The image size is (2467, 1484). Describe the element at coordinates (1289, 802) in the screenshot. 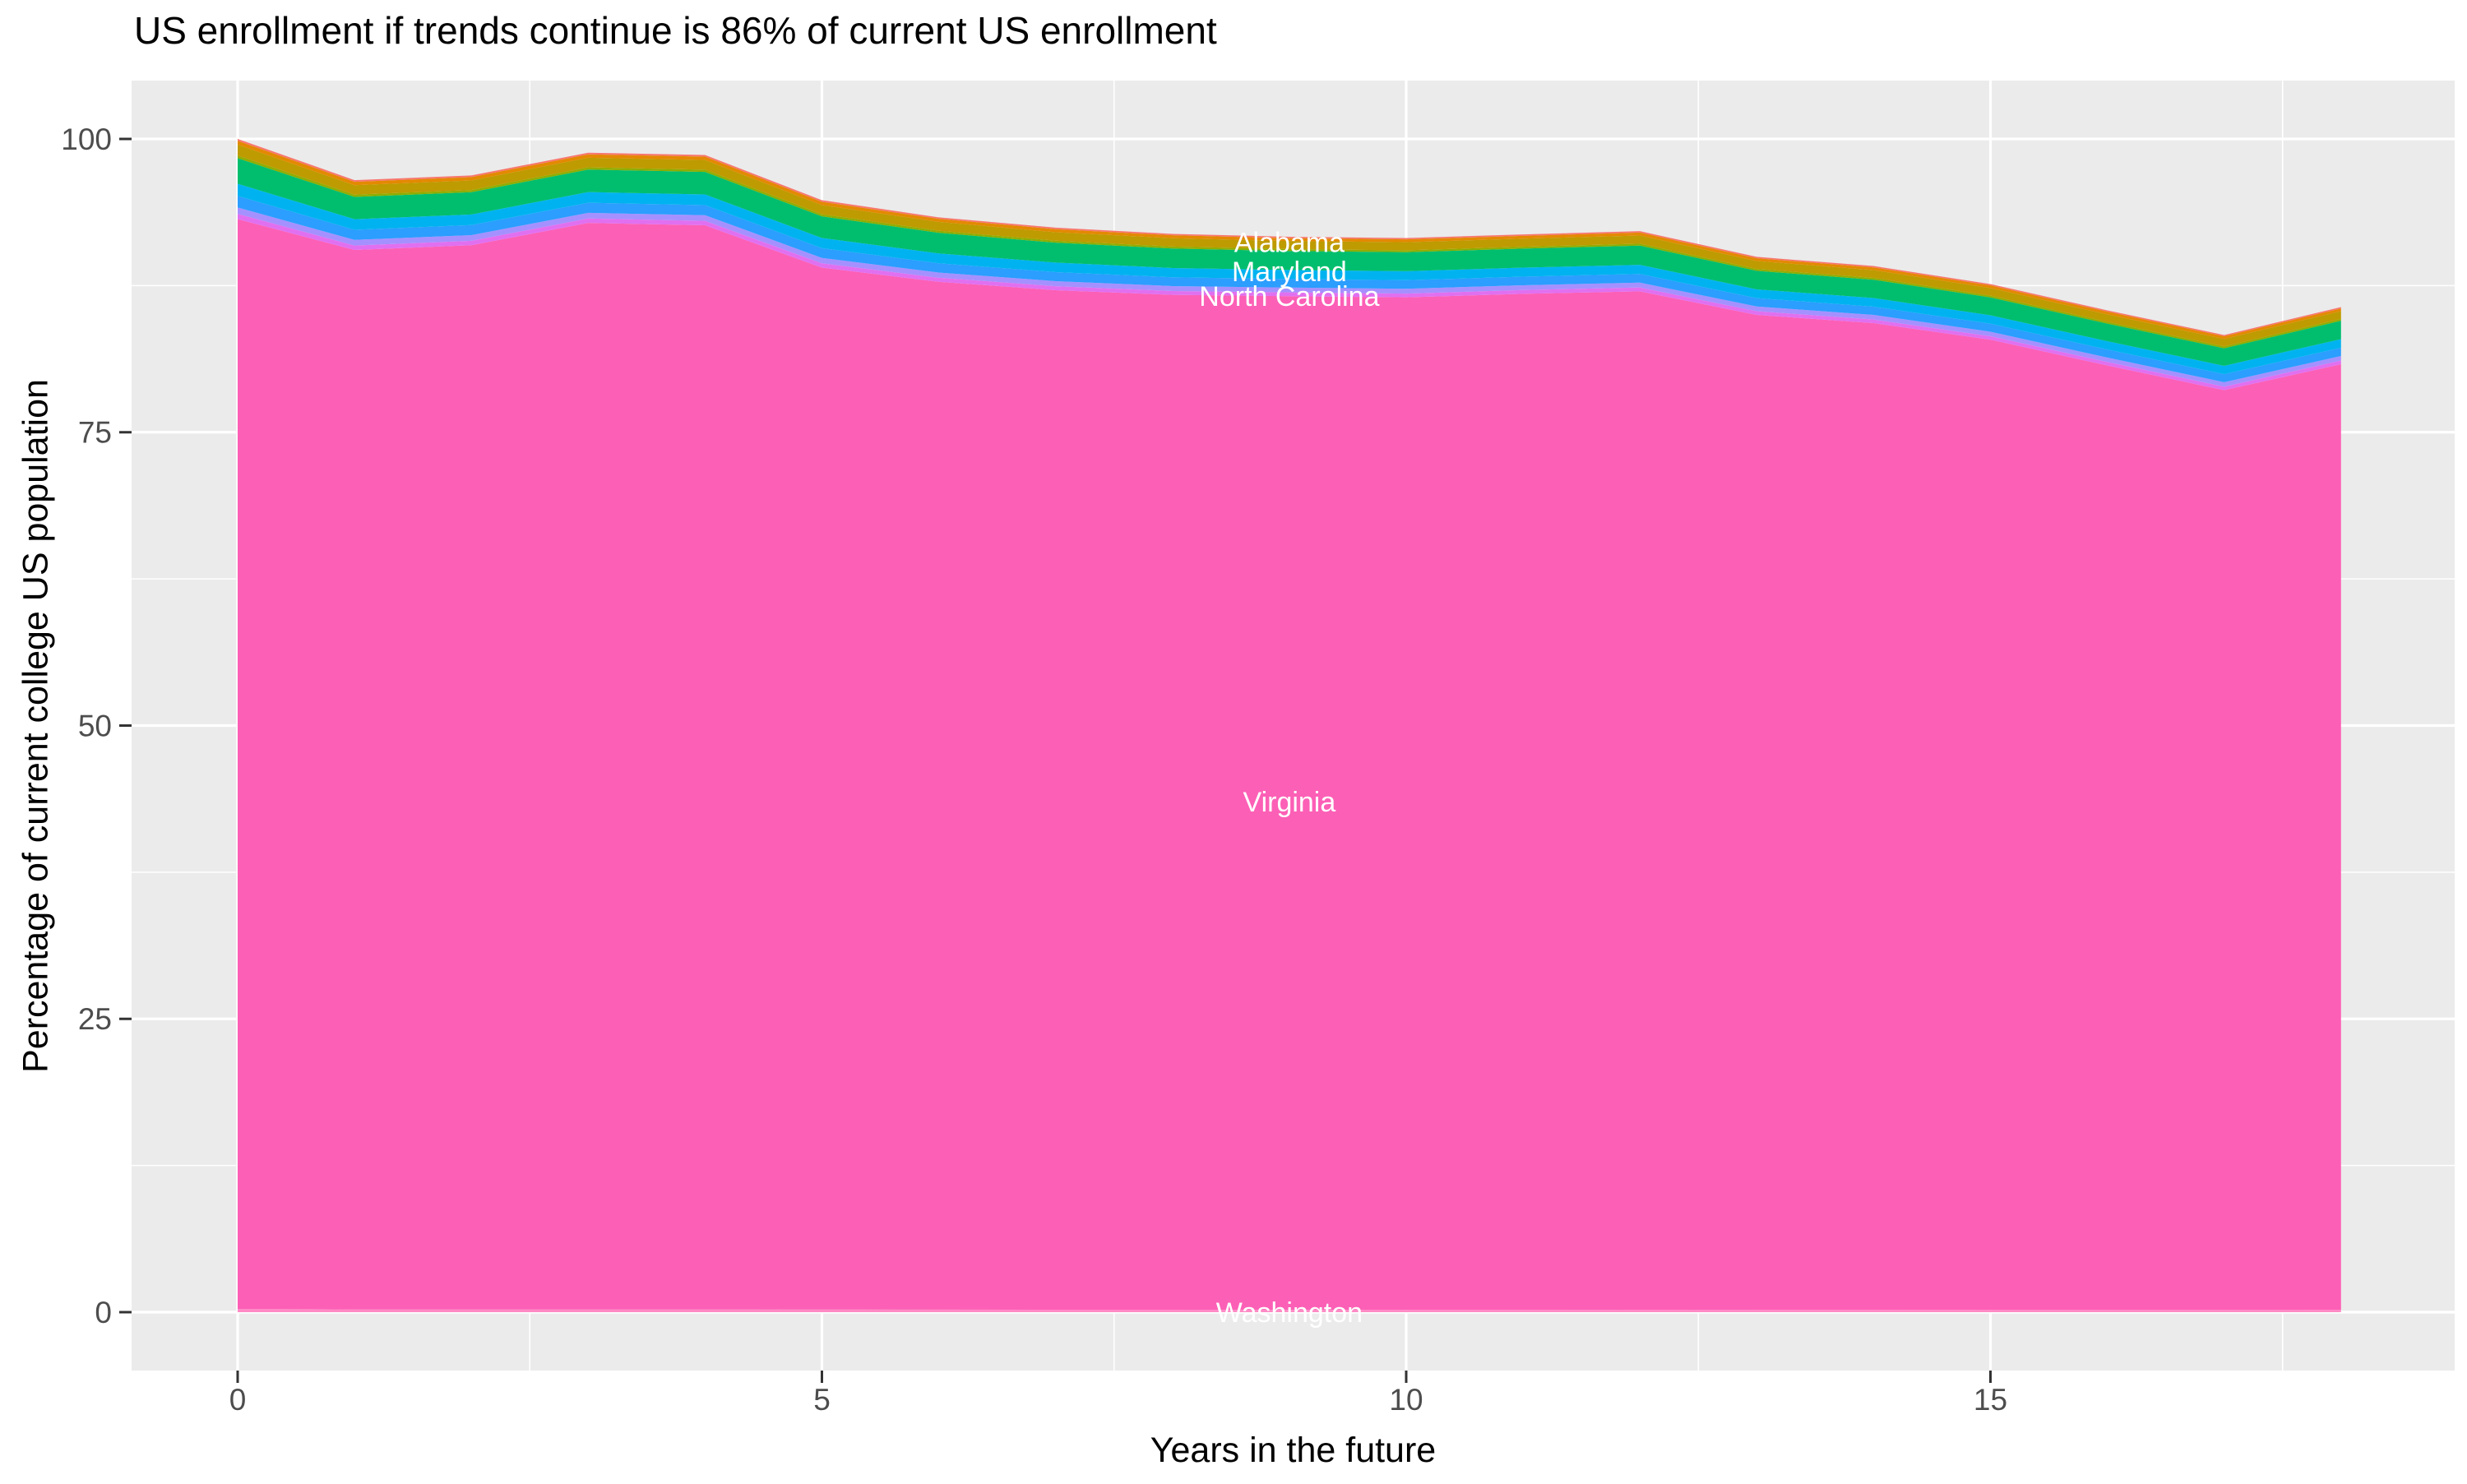

I see `series-label-virginia: Virginia` at that location.